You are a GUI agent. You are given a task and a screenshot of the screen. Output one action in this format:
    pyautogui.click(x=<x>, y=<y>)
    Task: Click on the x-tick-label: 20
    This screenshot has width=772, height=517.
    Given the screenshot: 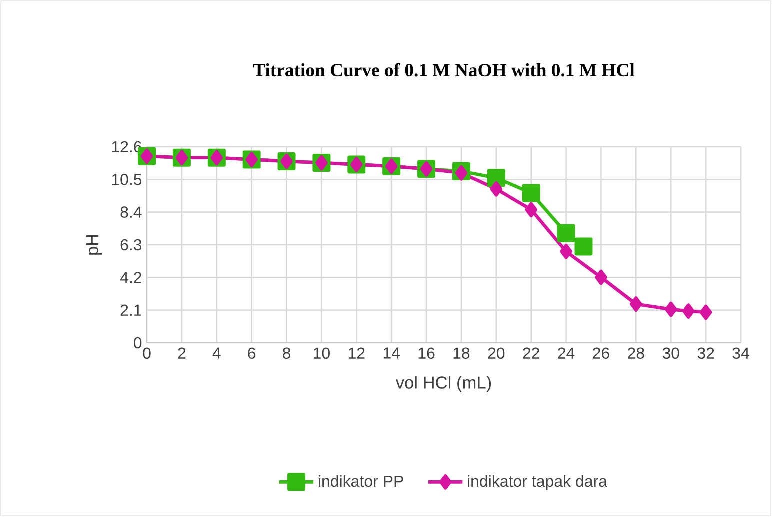 What is the action you would take?
    pyautogui.click(x=496, y=354)
    